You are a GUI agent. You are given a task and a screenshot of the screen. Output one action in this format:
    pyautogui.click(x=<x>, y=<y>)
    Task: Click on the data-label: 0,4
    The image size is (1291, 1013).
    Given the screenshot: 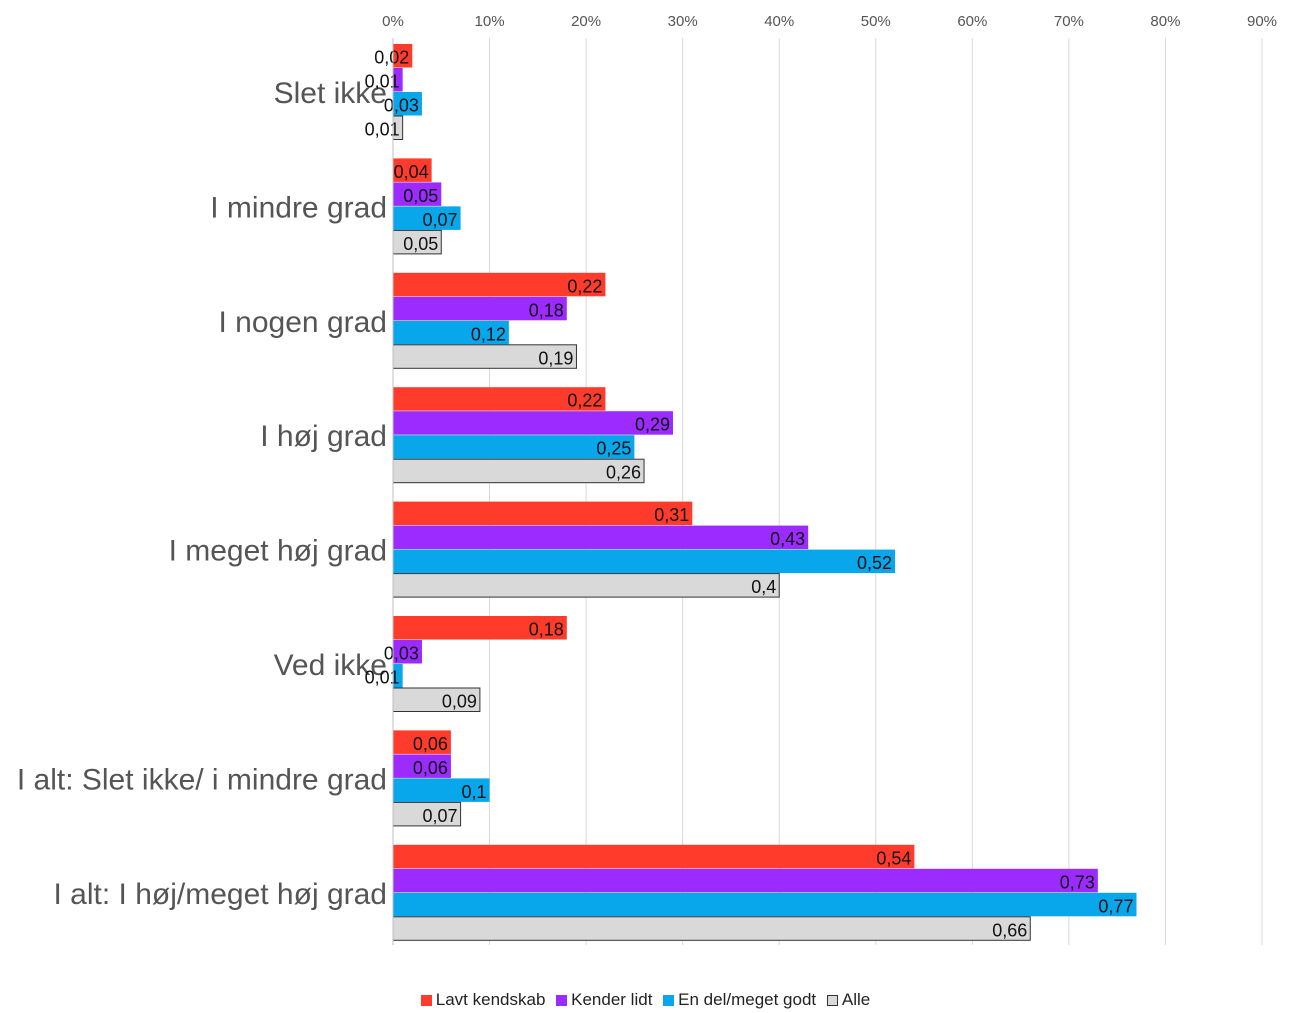 What is the action you would take?
    pyautogui.click(x=763, y=587)
    